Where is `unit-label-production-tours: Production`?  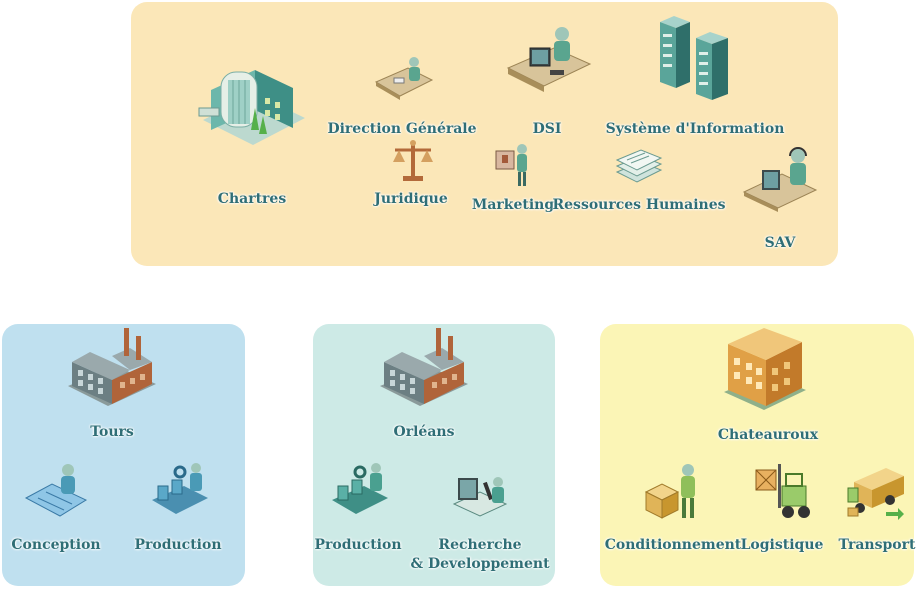
unit-label-production-tours: Production is located at coordinates (178, 545).